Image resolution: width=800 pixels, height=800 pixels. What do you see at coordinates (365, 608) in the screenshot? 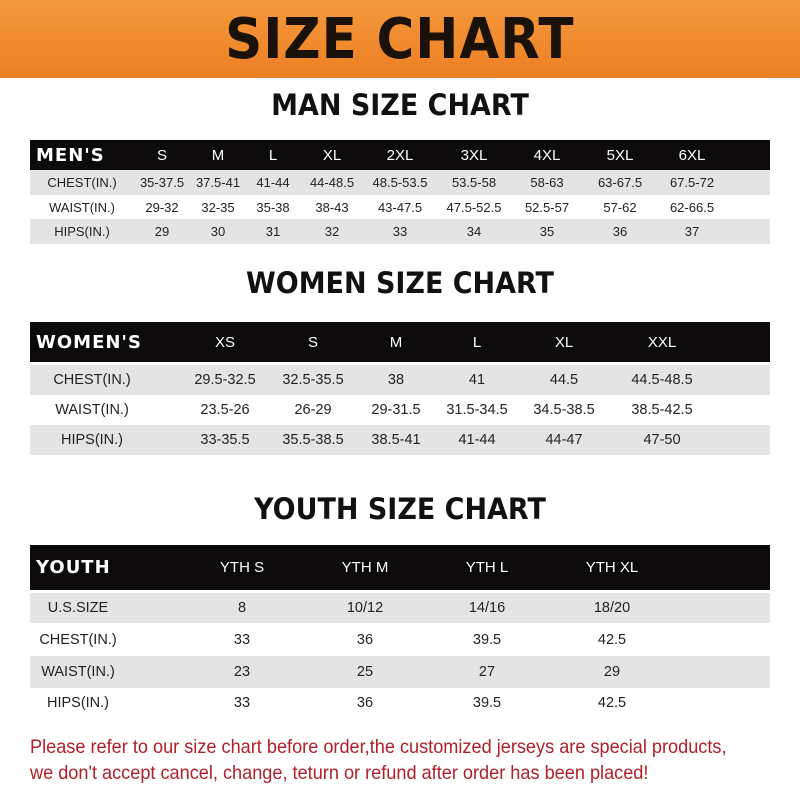
I see `table-cell: 10/12` at bounding box center [365, 608].